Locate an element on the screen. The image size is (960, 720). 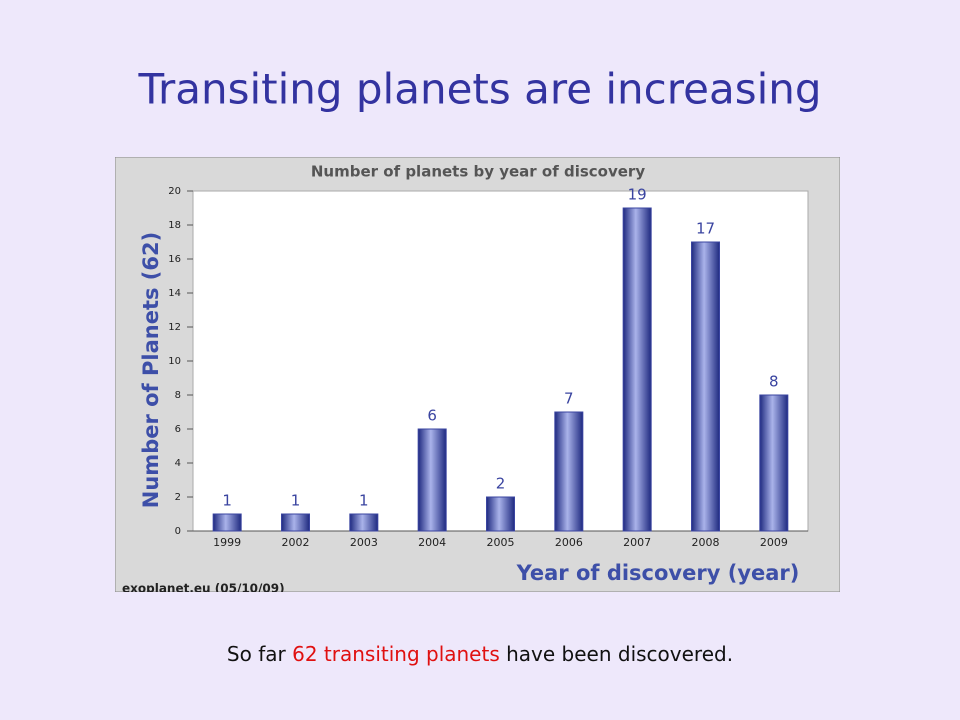
y-tick-label: 2 is located at coordinates (178, 497).